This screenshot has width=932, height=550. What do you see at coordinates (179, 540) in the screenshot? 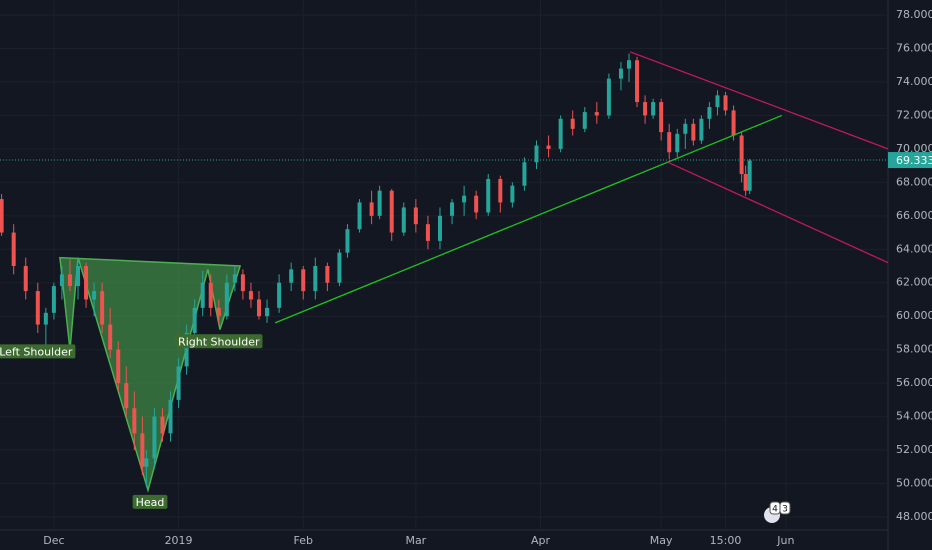
I see `x-tick-label: 2019` at bounding box center [179, 540].